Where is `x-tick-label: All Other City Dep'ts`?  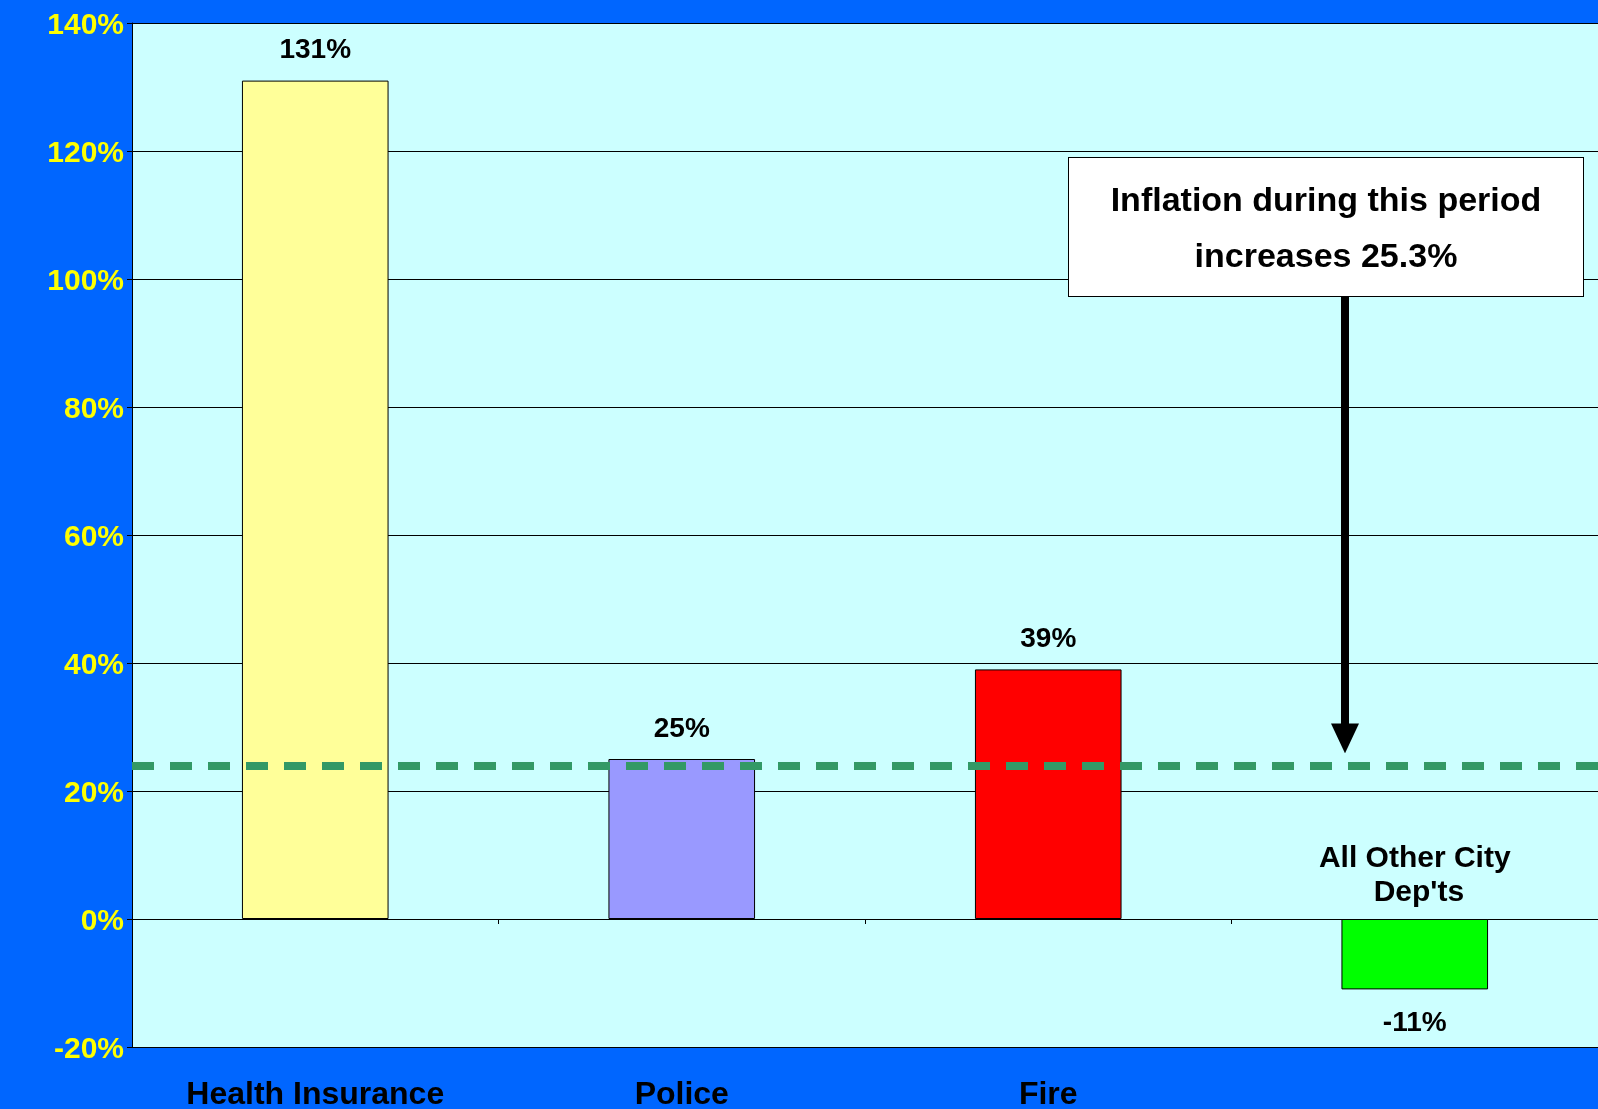
x-tick-label: All Other City Dep'ts is located at coordinates (1414, 873).